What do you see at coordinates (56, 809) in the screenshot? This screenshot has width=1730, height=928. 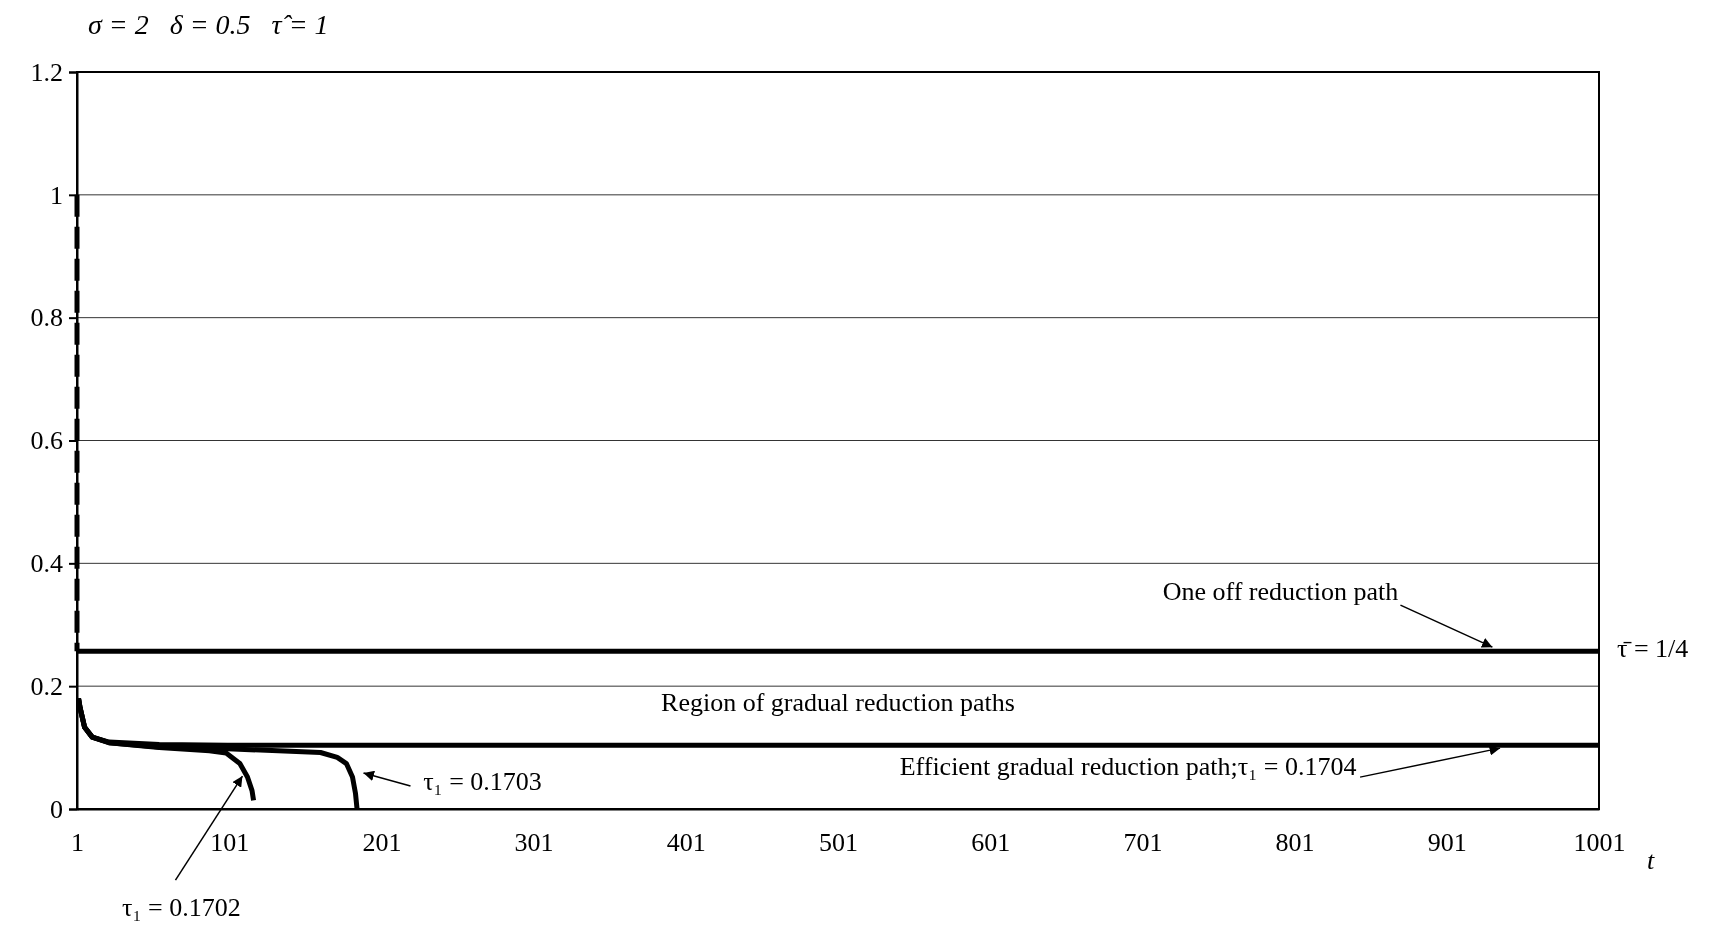 I see `y-tick-label: 0` at bounding box center [56, 809].